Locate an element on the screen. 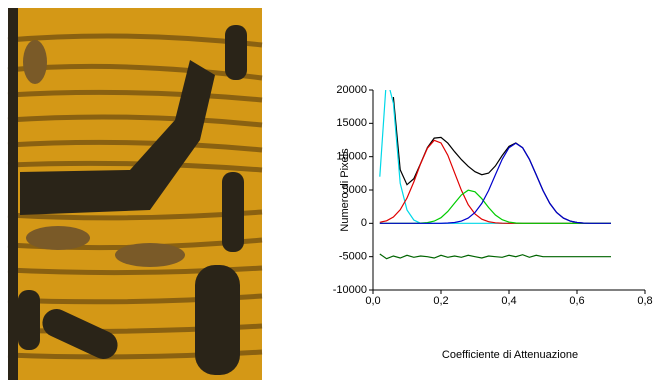 The image size is (662, 388). x-axis-label: Coefficiente di Attenuazione is located at coordinates (510, 355).